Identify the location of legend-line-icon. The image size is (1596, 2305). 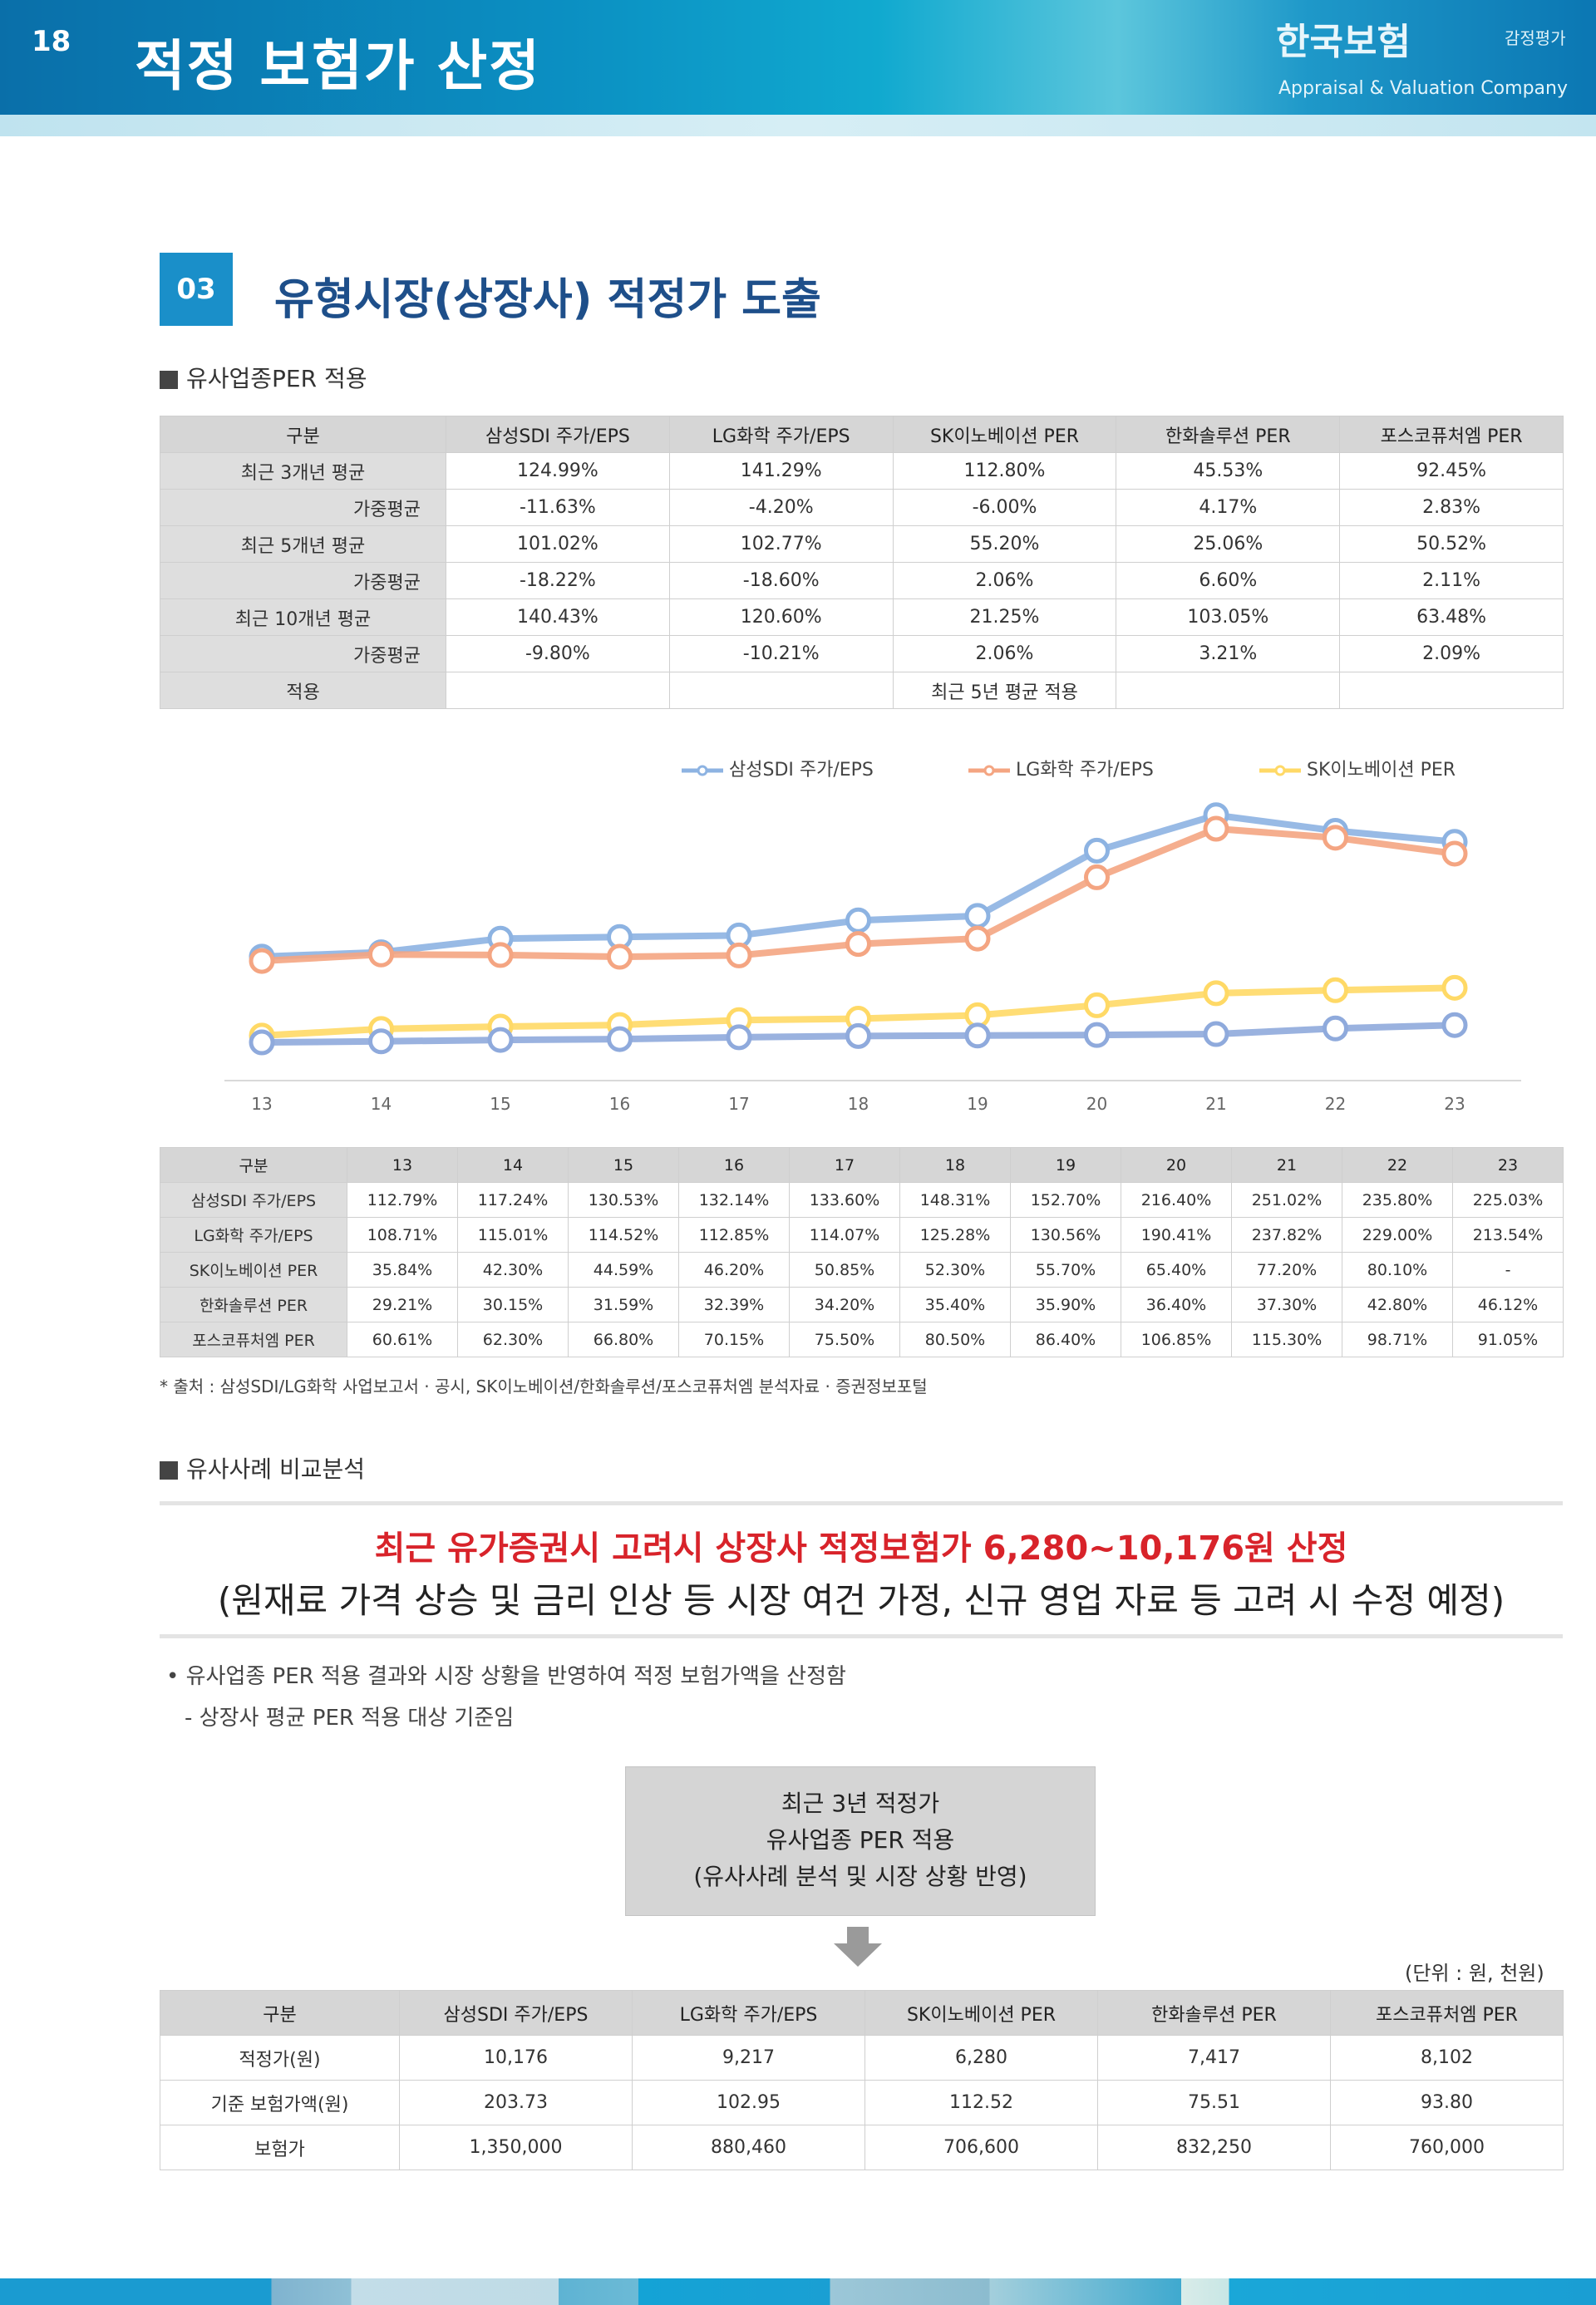
(989, 770).